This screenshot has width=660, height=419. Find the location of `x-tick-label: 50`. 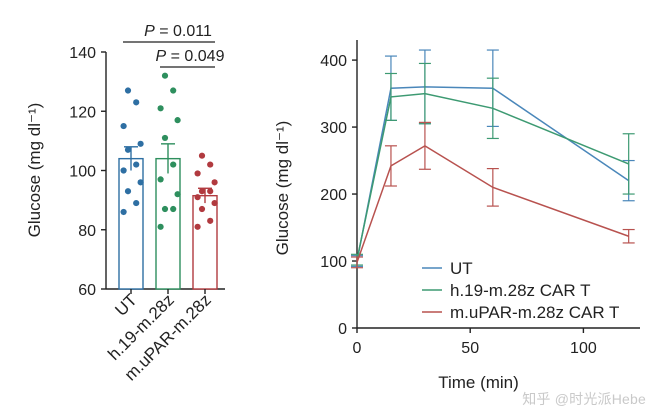

x-tick-label: 50 is located at coordinates (470, 348).